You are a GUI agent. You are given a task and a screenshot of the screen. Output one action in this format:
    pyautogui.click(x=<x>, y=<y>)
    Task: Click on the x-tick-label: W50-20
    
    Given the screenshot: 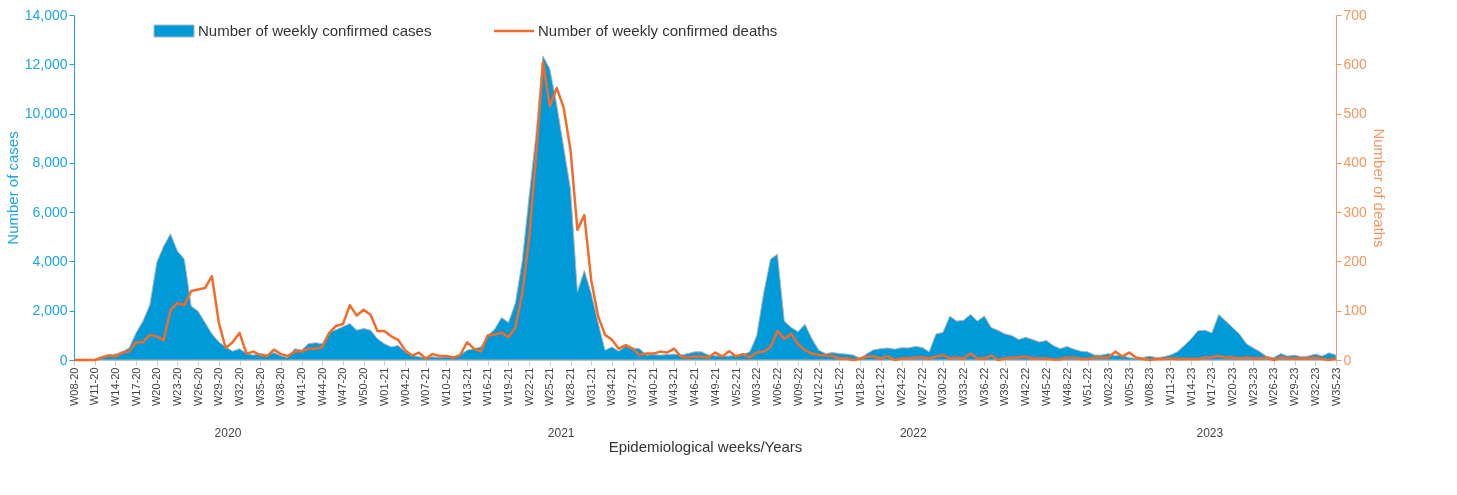 What is the action you would take?
    pyautogui.click(x=363, y=387)
    